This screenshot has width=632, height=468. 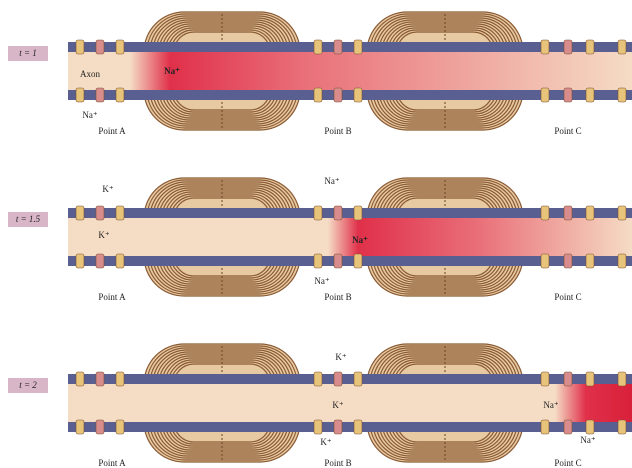 I want to click on time-label: t = 1.5, so click(x=28, y=219).